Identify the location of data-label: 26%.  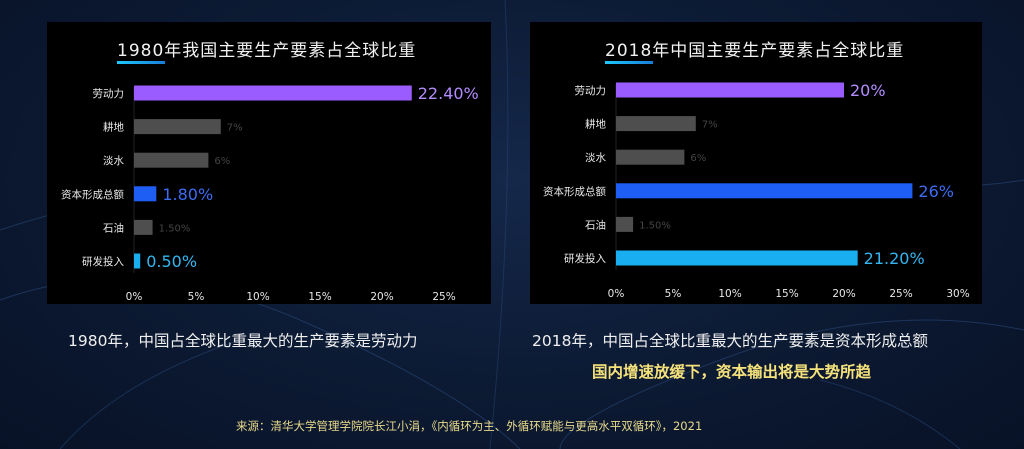
(936, 191).